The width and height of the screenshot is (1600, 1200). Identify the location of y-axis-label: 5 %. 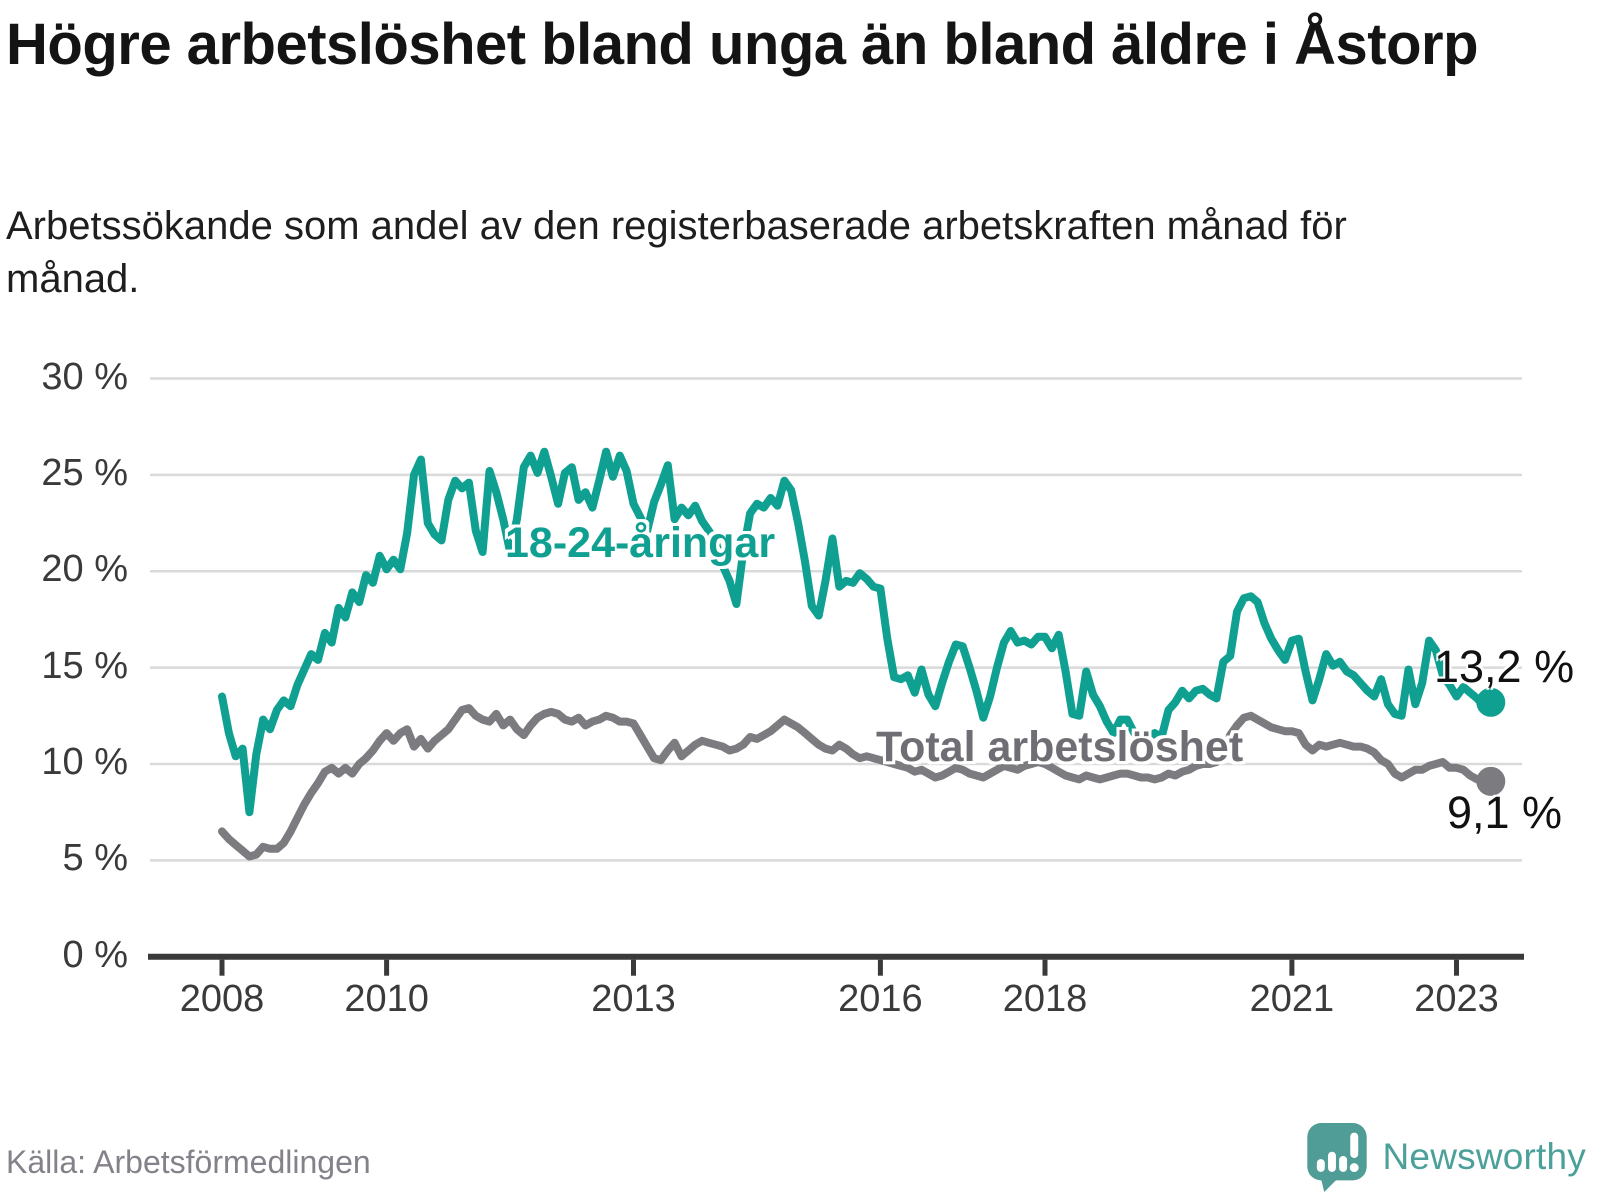
(95, 858).